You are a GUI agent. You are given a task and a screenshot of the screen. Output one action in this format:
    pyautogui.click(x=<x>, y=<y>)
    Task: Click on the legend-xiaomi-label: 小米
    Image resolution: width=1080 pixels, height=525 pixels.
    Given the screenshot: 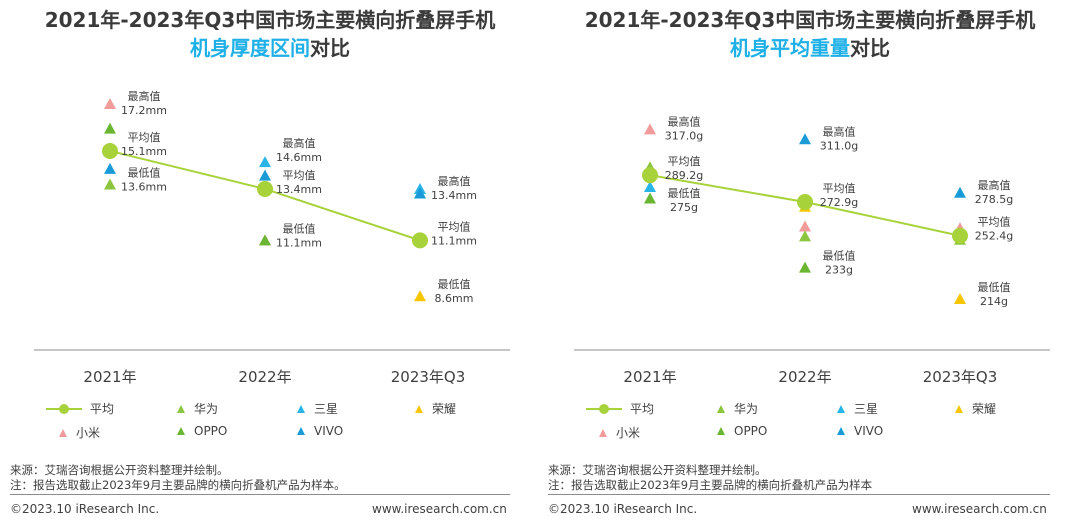 What is the action you would take?
    pyautogui.click(x=88, y=433)
    